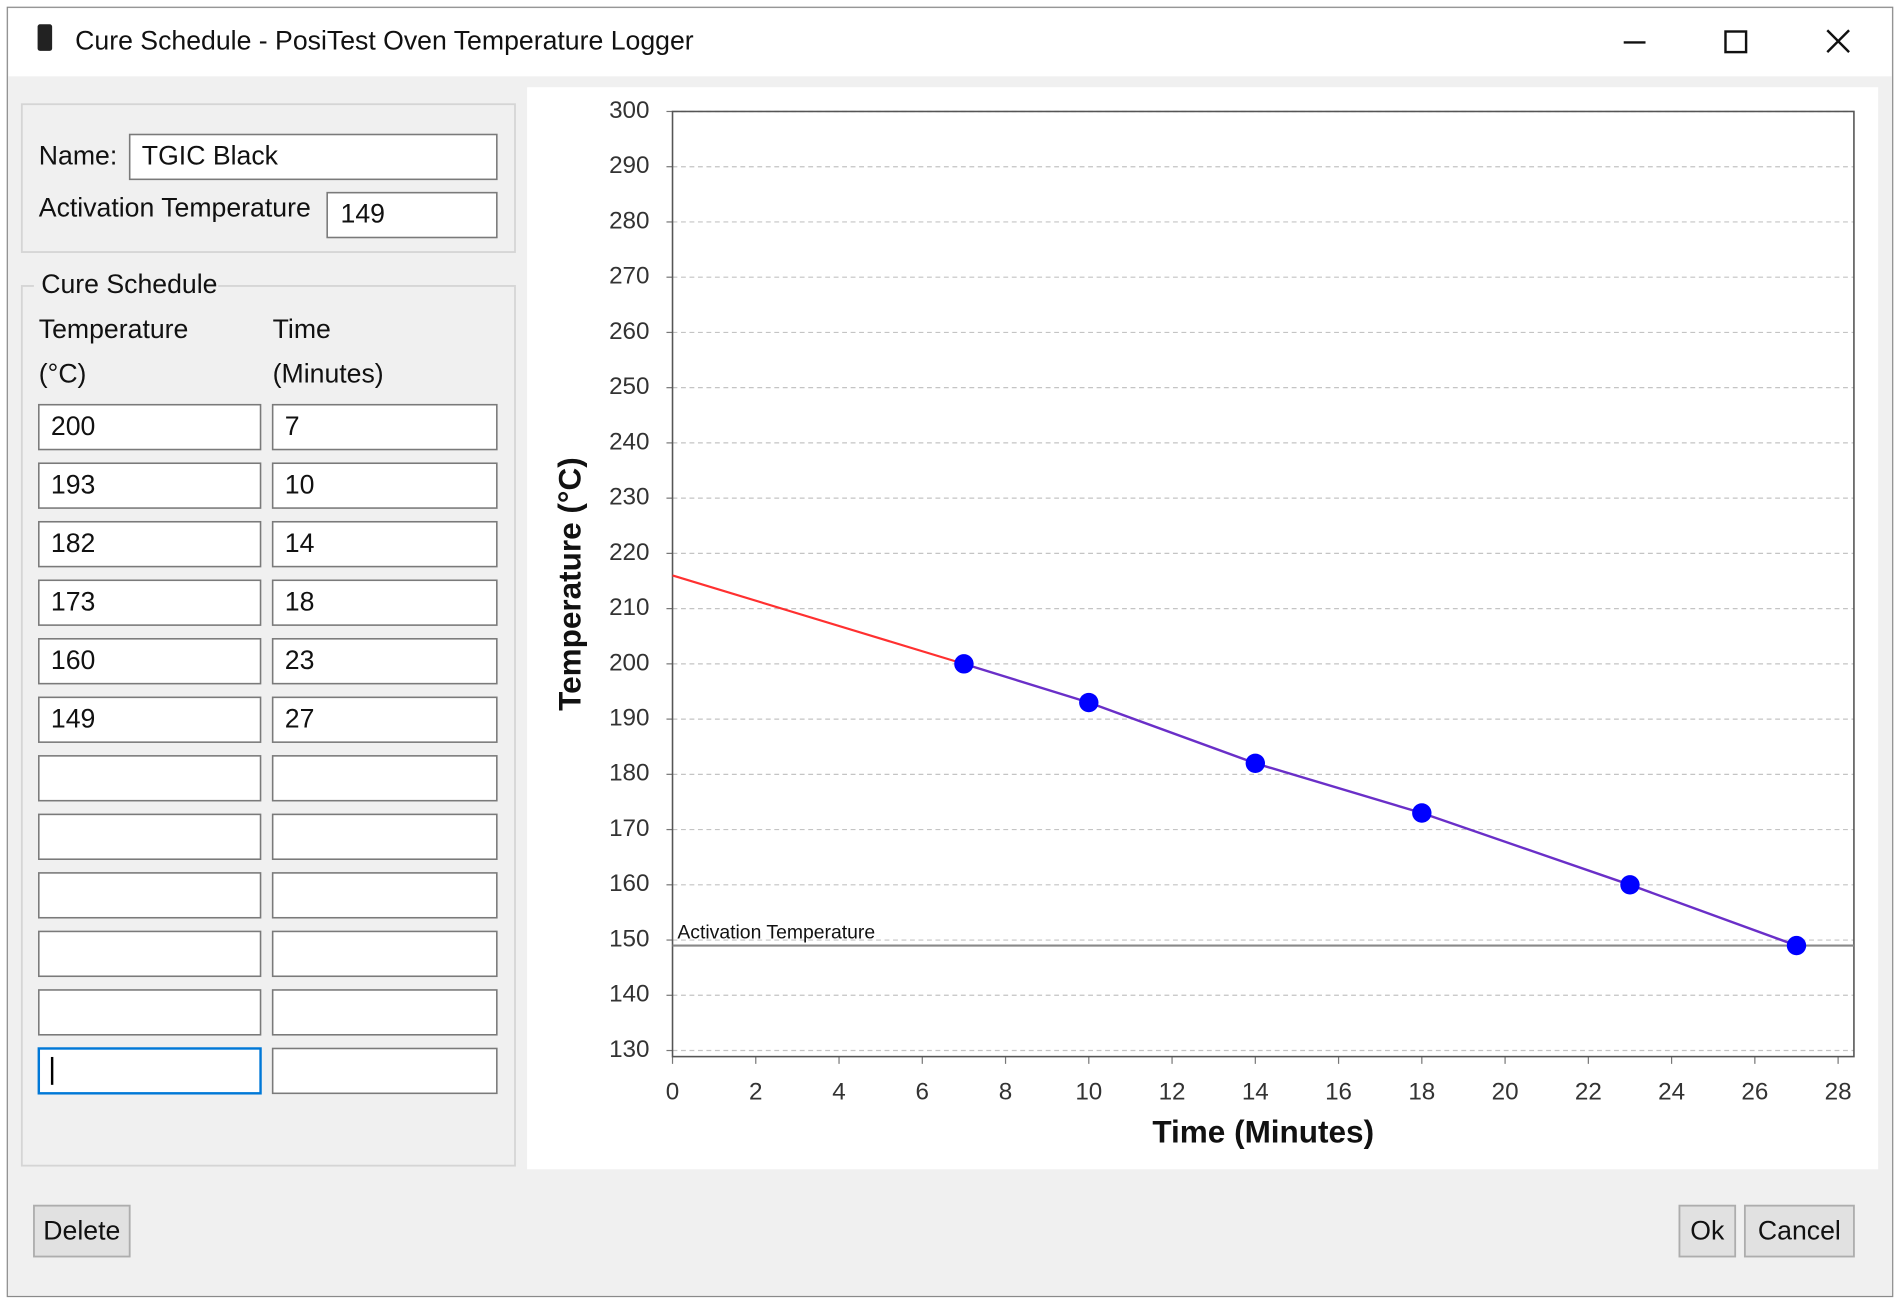 Image resolution: width=1900 pixels, height=1305 pixels. I want to click on delete-button, so click(82, 1231).